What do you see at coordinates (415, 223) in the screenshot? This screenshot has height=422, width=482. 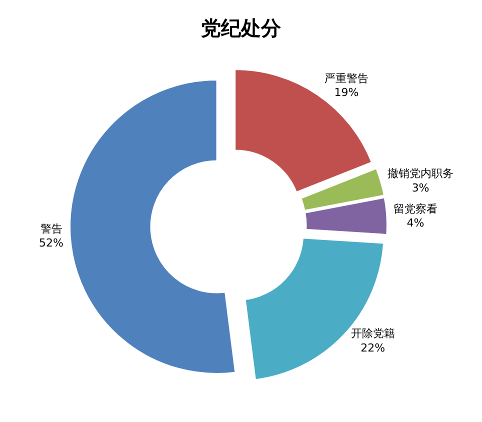 I see `data-label: 4%` at bounding box center [415, 223].